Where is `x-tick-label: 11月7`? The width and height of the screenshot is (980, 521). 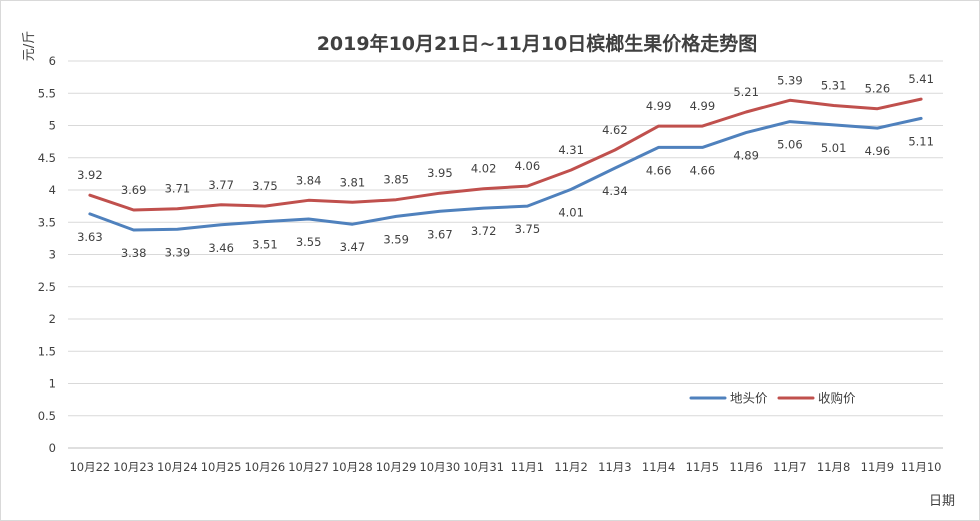
x-tick-label: 11月7 is located at coordinates (789, 467).